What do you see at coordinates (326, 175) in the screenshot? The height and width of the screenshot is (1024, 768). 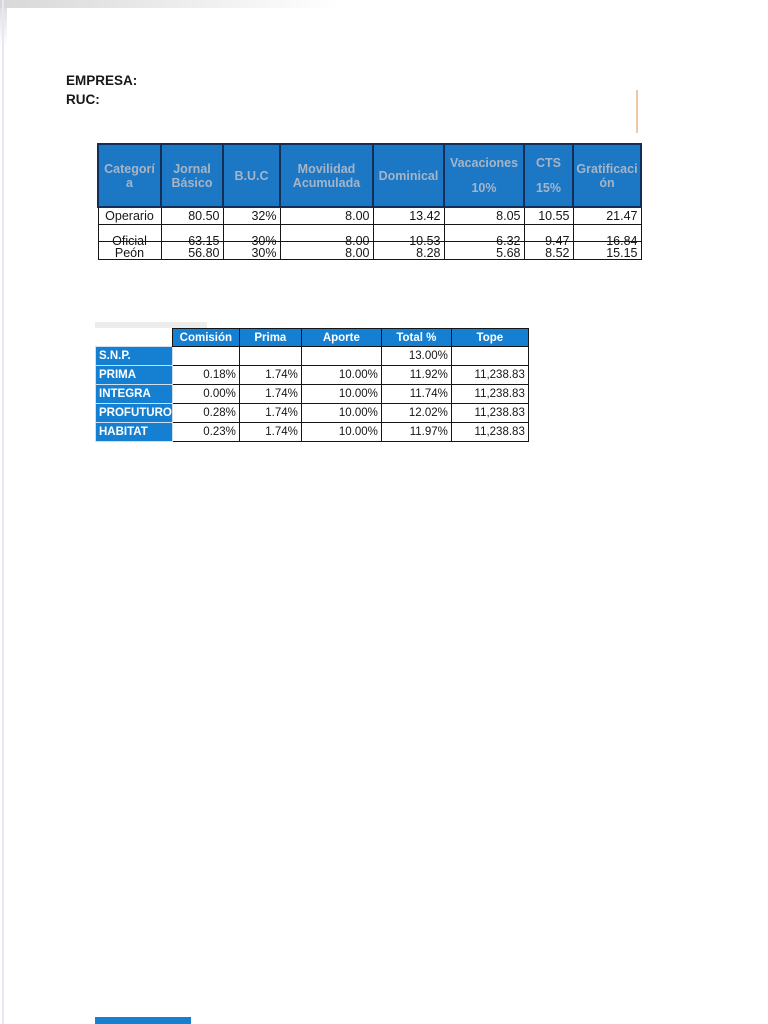 I see `rates-header-movilidad: Movilidad Acumulada` at bounding box center [326, 175].